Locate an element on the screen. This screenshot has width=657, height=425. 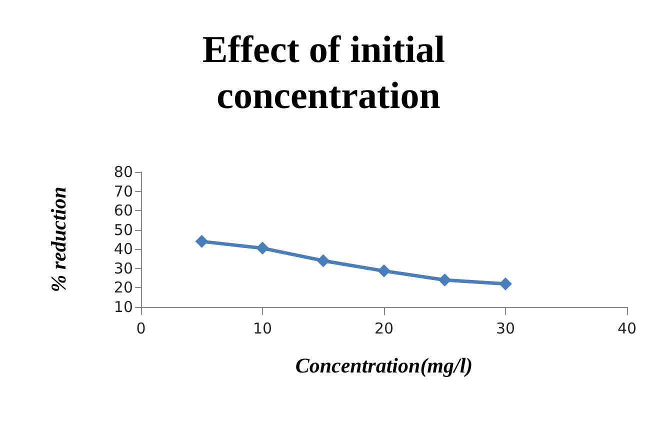
y-tick-label: 10 is located at coordinates (123, 307).